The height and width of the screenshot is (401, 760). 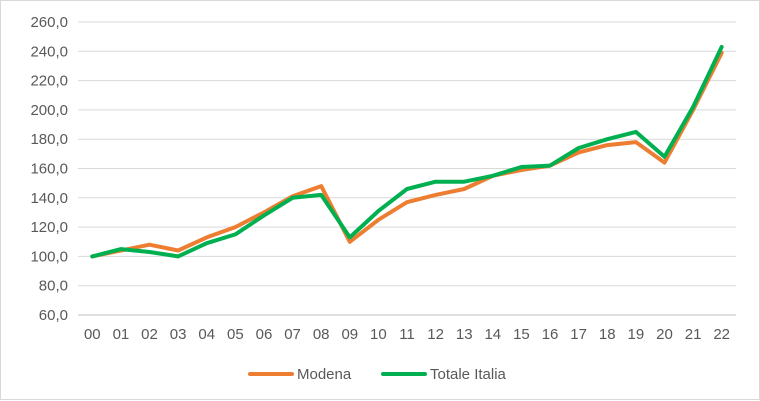 What do you see at coordinates (468, 374) in the screenshot?
I see `legend-label: Totale Italia` at bounding box center [468, 374].